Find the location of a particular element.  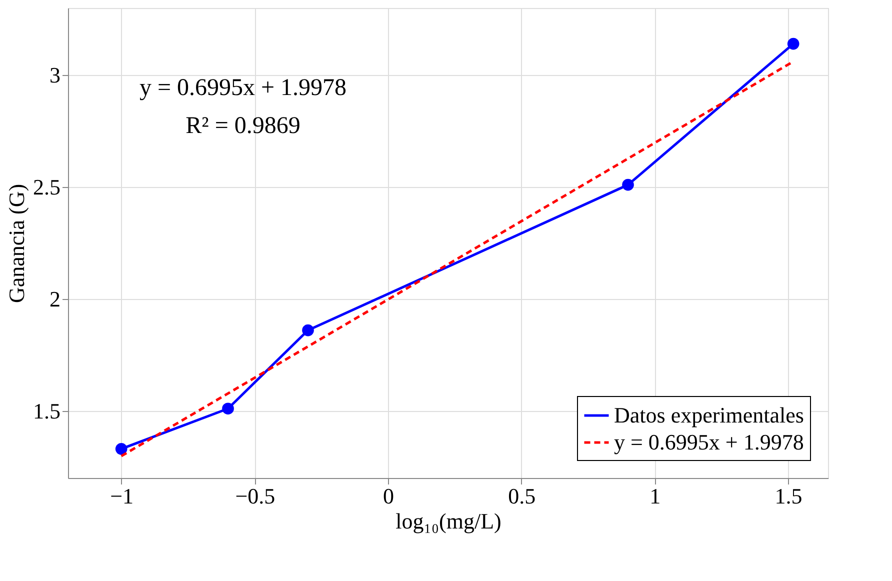

x-tick-label: 0 is located at coordinates (388, 496).